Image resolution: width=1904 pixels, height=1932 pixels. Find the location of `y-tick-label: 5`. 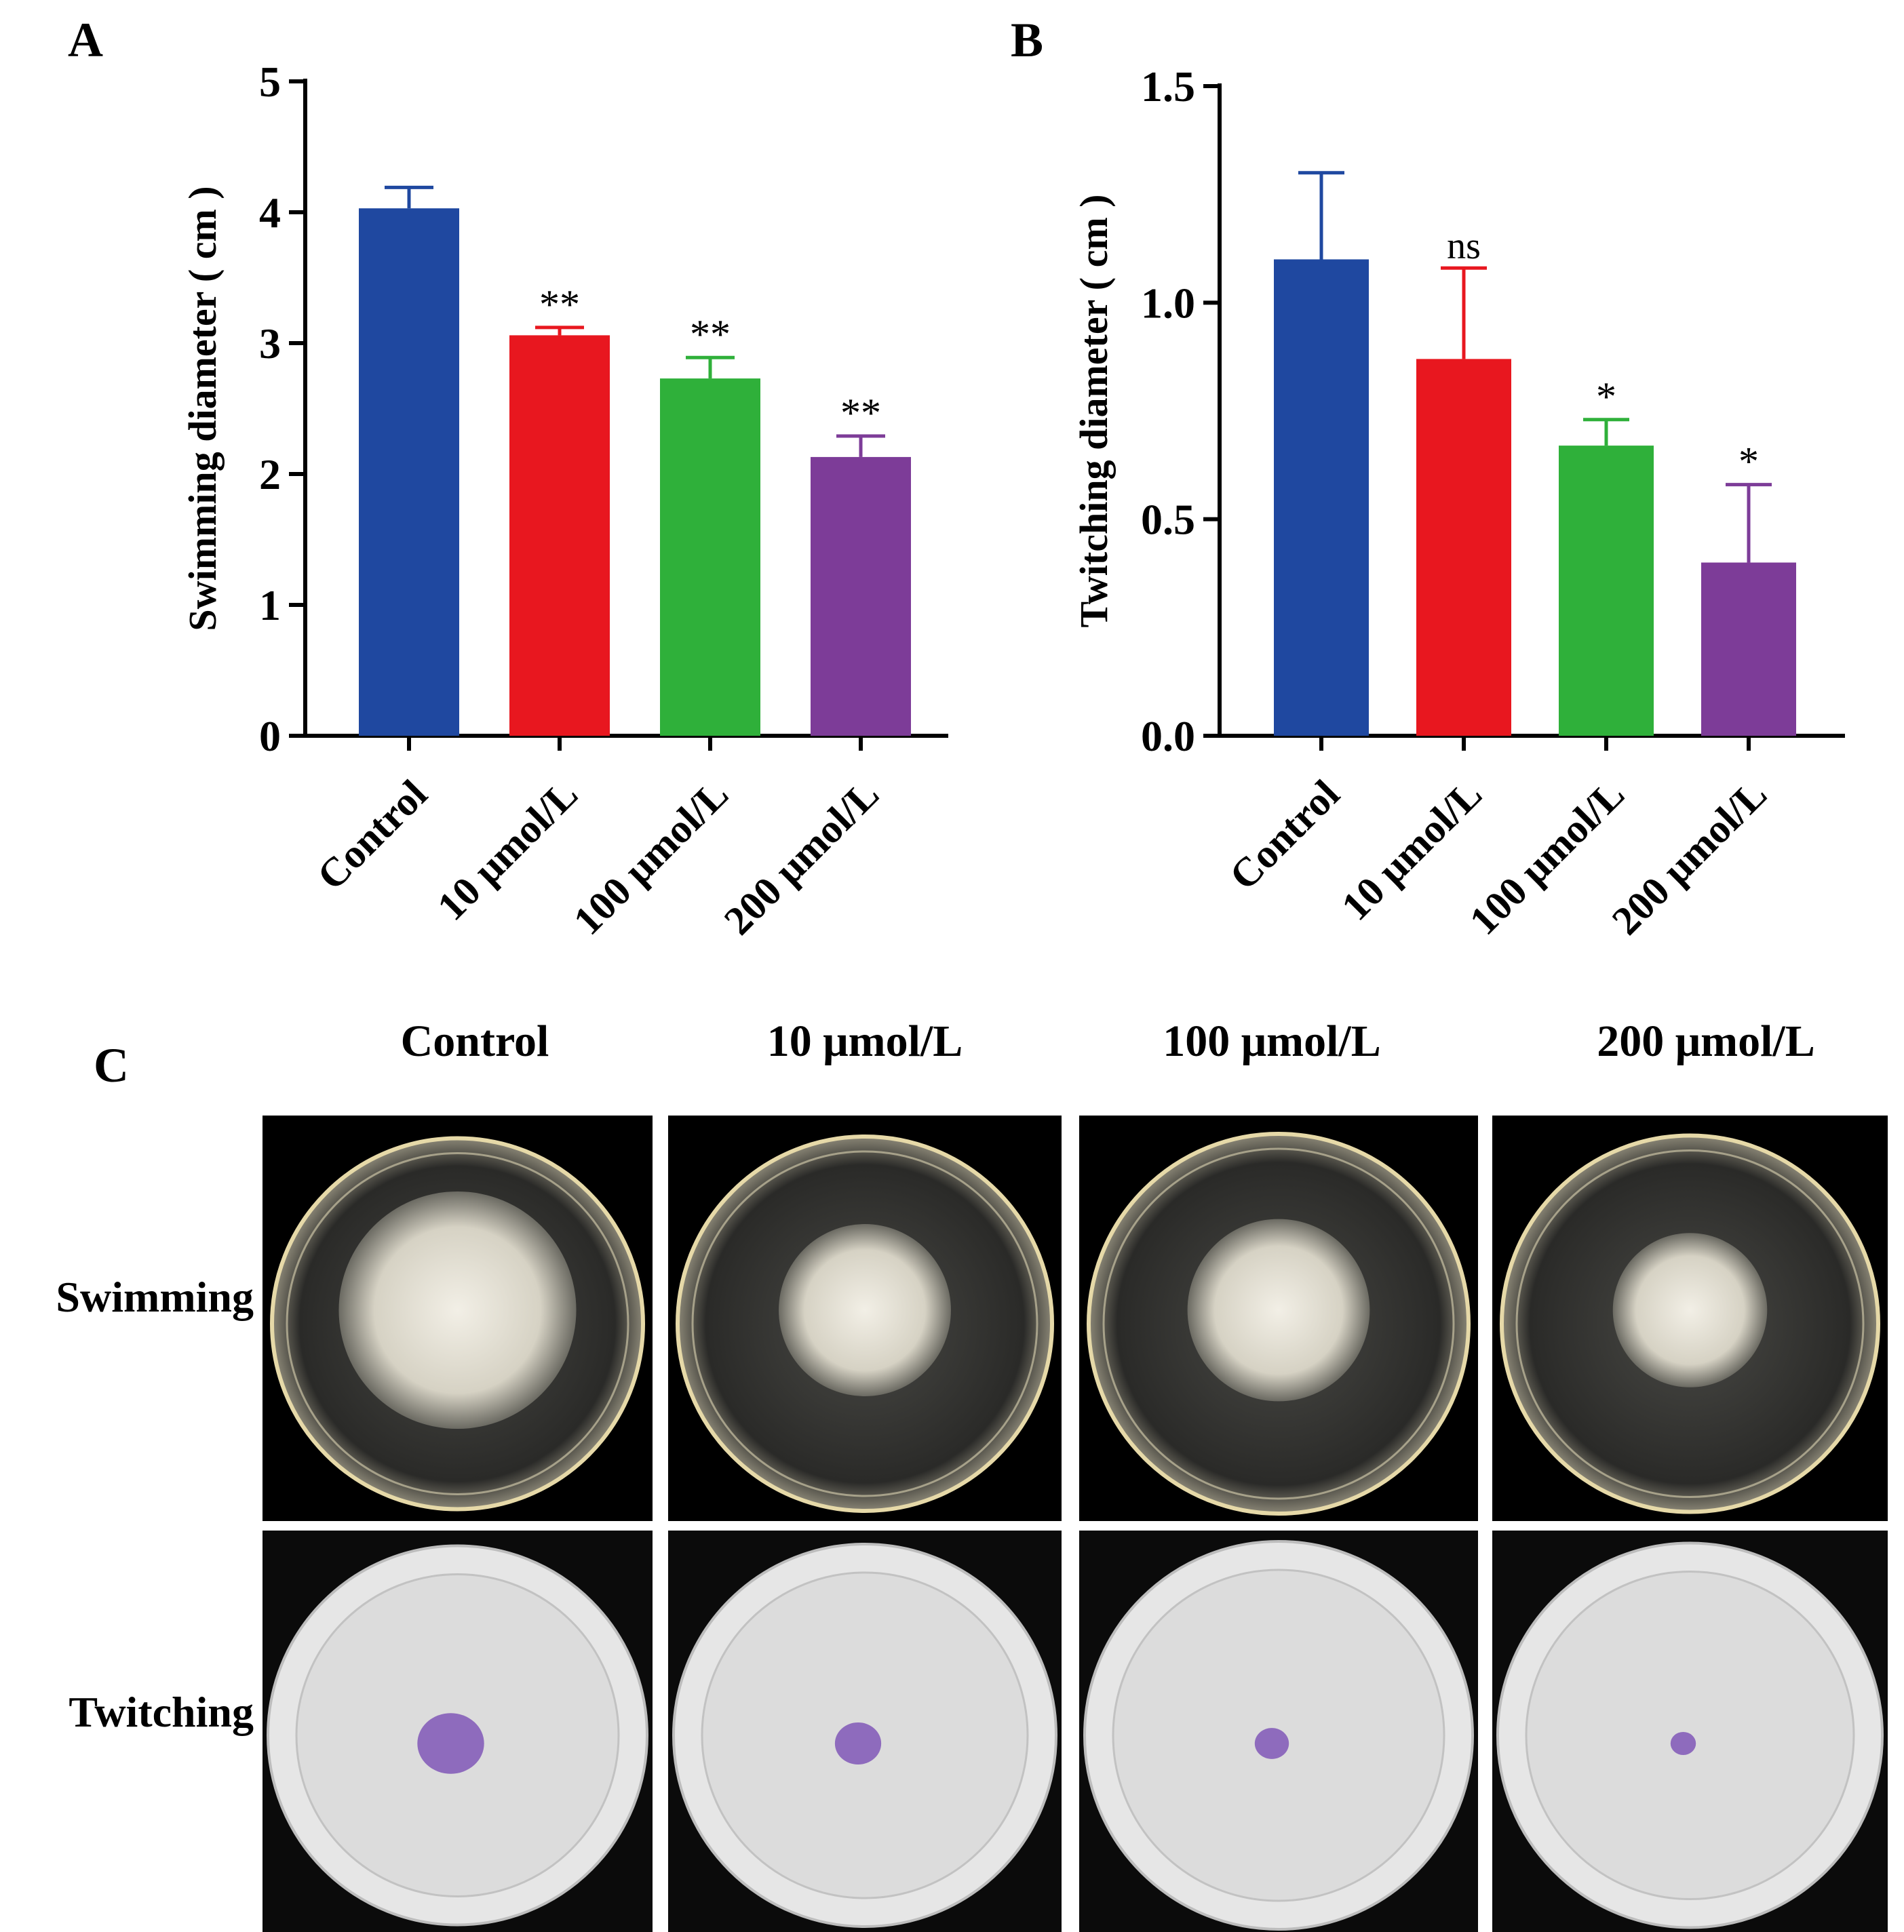

y-tick-label: 5 is located at coordinates (270, 82).